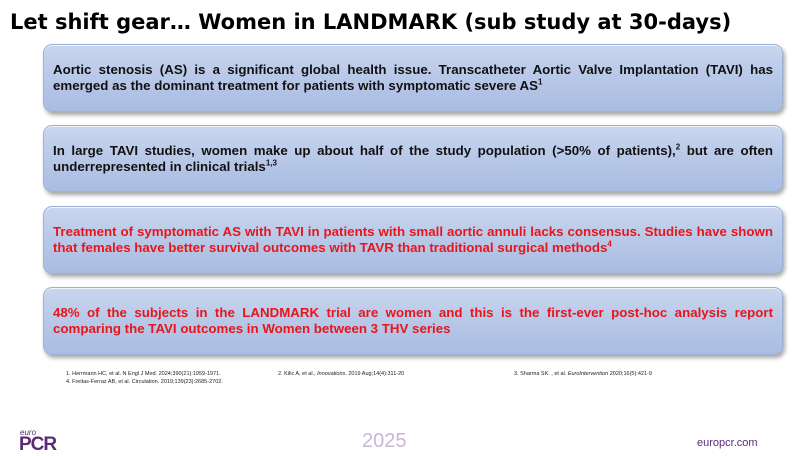 Image resolution: width=800 pixels, height=456 pixels. I want to click on logo-pcr-text: PCR, so click(38, 444).